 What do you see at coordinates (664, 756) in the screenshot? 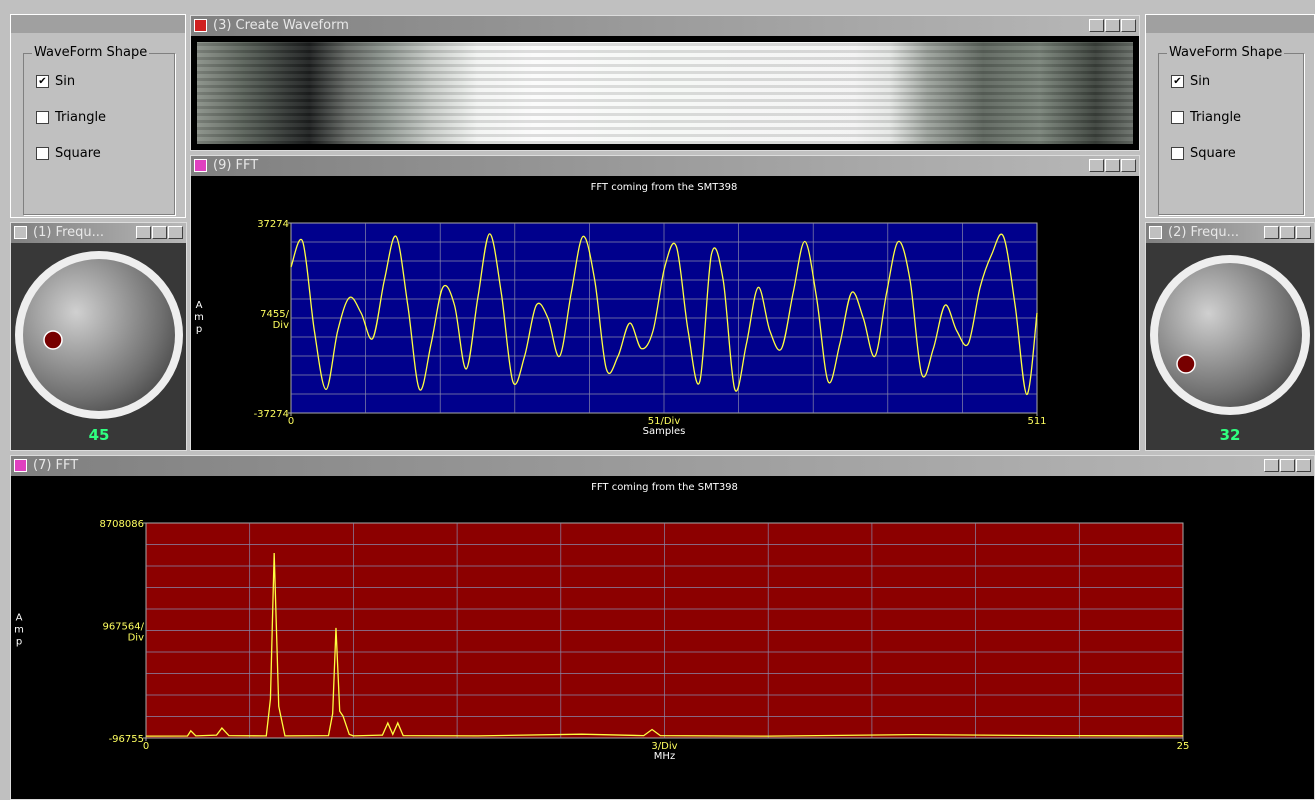
I see `x-axis-label: MHz` at bounding box center [664, 756].